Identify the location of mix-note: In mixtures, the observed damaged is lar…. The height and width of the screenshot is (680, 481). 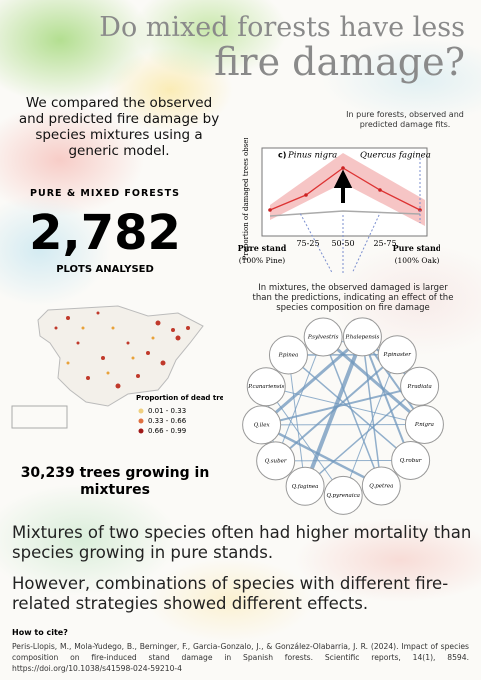
(353, 298).